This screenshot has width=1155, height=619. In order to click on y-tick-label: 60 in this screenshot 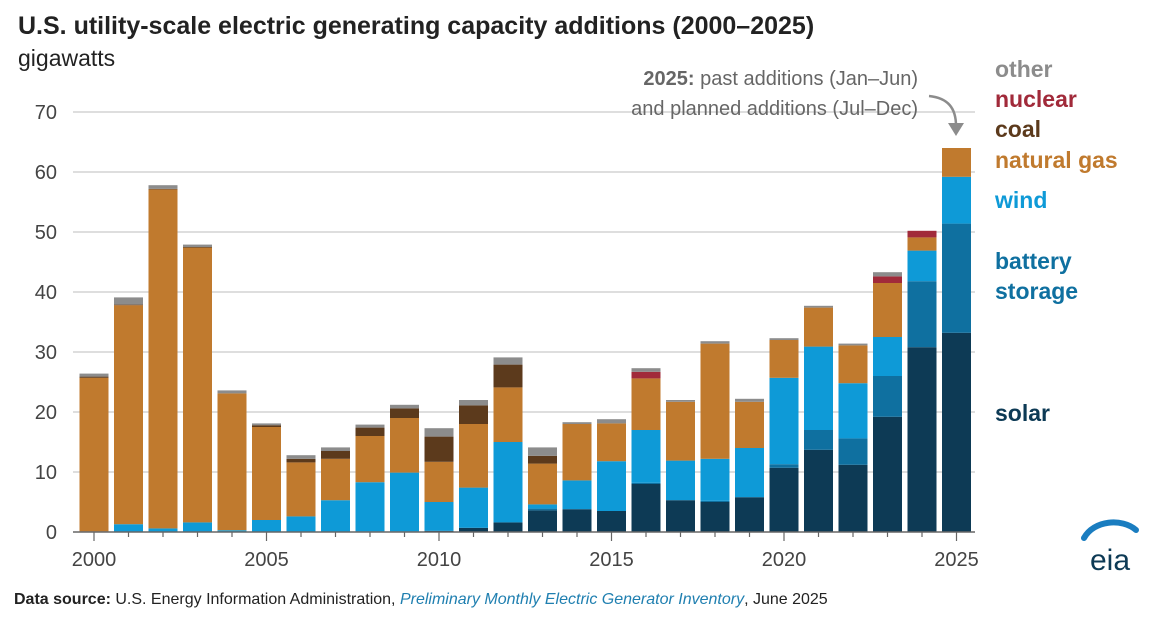, I will do `click(46, 173)`.